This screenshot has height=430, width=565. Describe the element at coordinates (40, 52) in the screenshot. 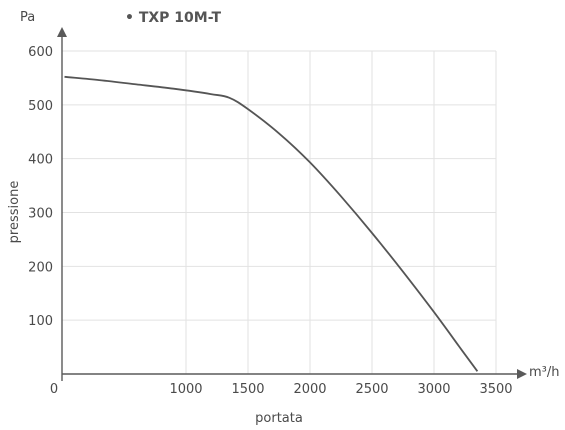

I see `y-tick-label: 600` at that location.